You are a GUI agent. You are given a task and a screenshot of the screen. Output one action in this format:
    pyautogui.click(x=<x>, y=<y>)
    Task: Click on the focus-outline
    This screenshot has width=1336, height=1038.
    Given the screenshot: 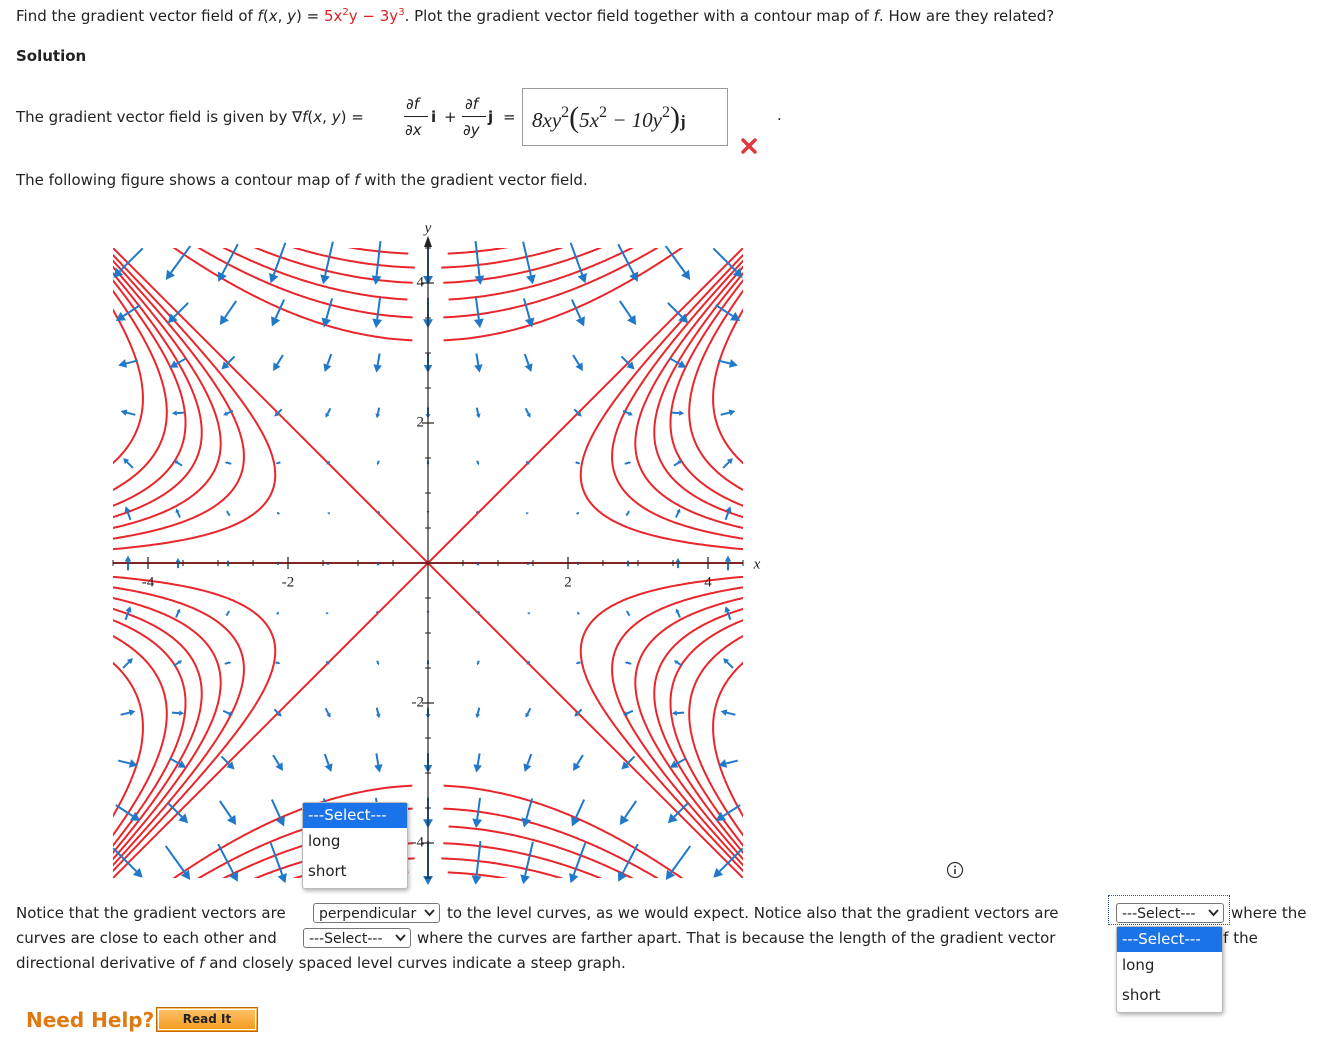 What is the action you would take?
    pyautogui.click(x=1169, y=910)
    